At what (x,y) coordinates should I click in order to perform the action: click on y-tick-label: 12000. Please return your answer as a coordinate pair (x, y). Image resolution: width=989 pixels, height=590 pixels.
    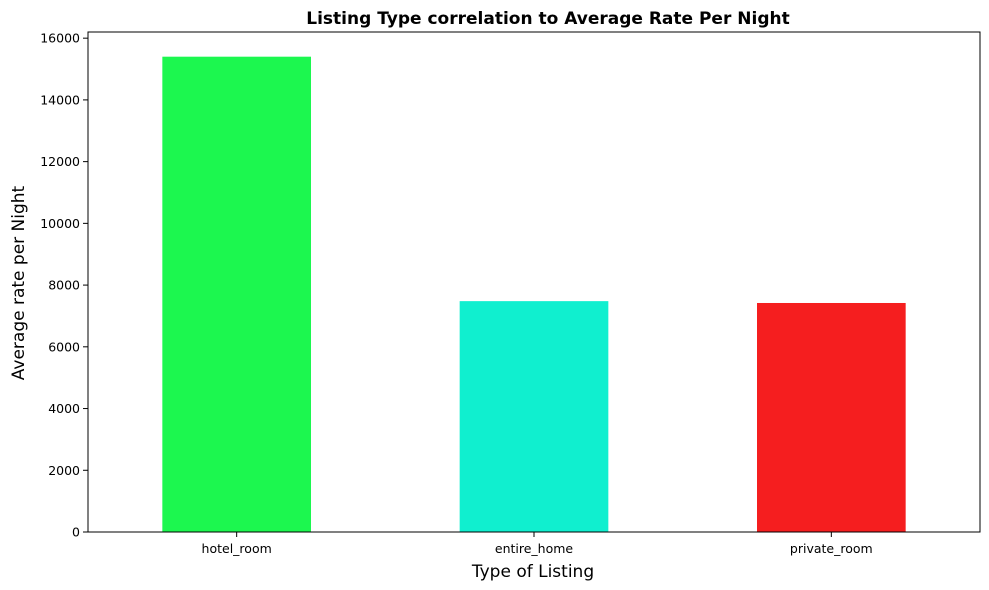
    Looking at the image, I should click on (60, 161).